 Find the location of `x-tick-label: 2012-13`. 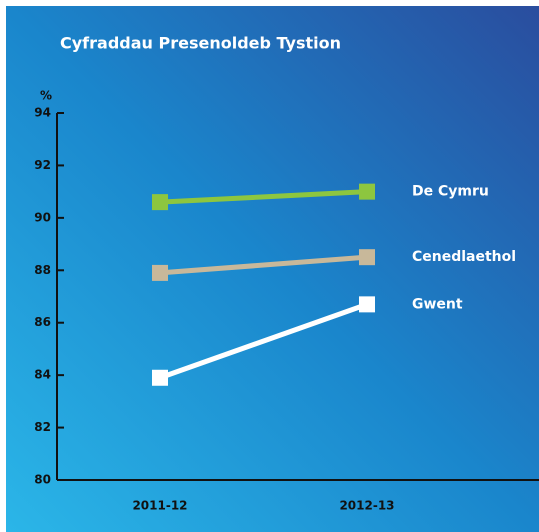

x-tick-label: 2012-13 is located at coordinates (366, 506).